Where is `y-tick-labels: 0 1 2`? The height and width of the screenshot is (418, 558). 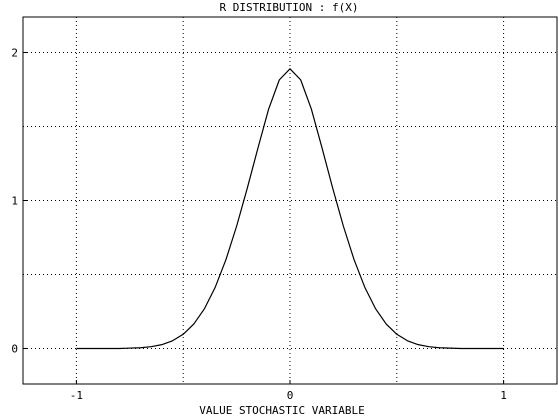 y-tick-labels: 0 1 2 is located at coordinates (14, 201).